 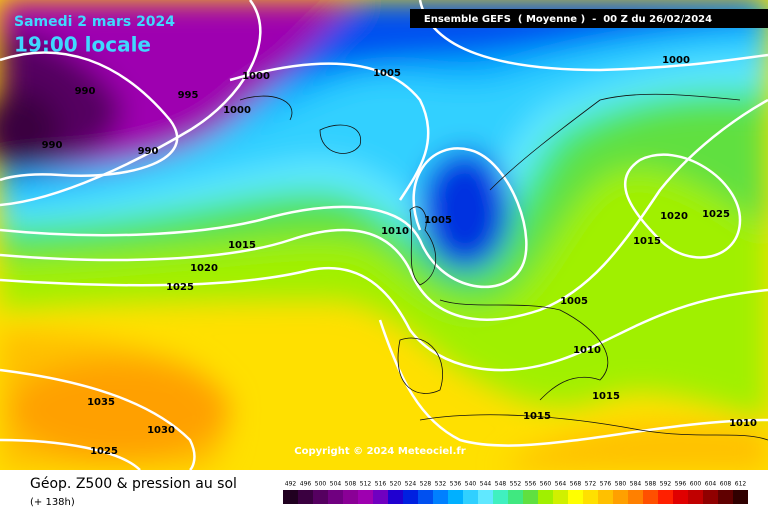 What do you see at coordinates (696, 484) in the screenshot?
I see `legend-label: 600` at bounding box center [696, 484].